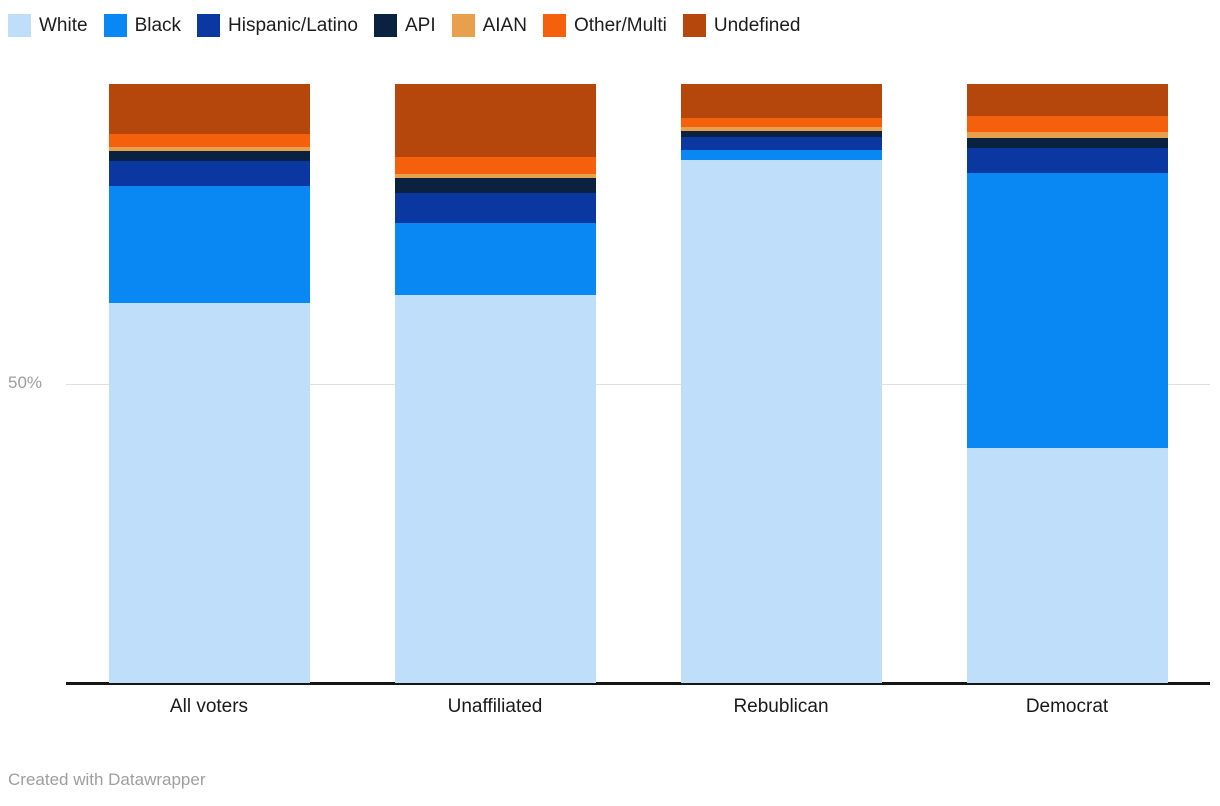 The image size is (1220, 806). I want to click on bar-segment-democrat-white, so click(1067, 565).